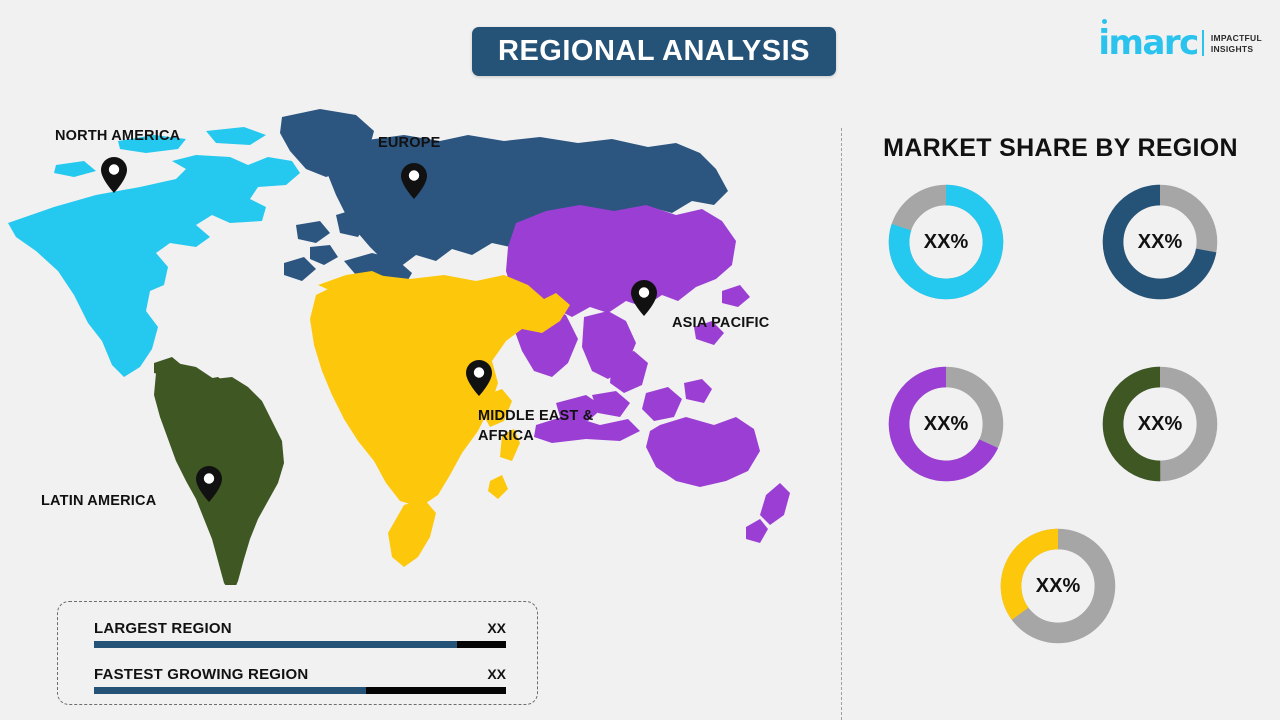 This screenshot has height=720, width=1280. Describe the element at coordinates (536, 426) in the screenshot. I see `map-label-middle-east-africa: MIDDLE EAST & AFRICA` at that location.